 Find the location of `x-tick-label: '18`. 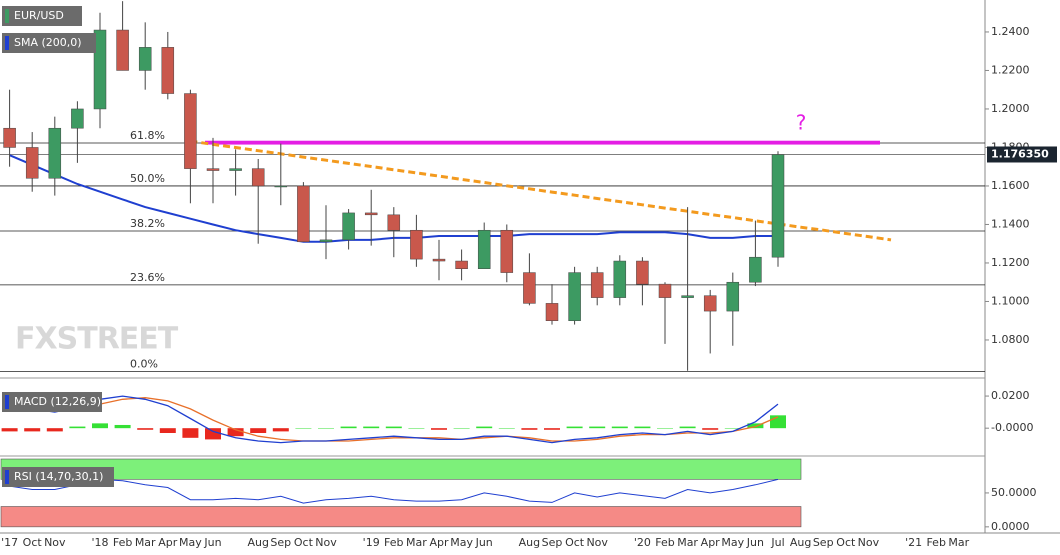

x-tick-label: '18 is located at coordinates (99, 542).